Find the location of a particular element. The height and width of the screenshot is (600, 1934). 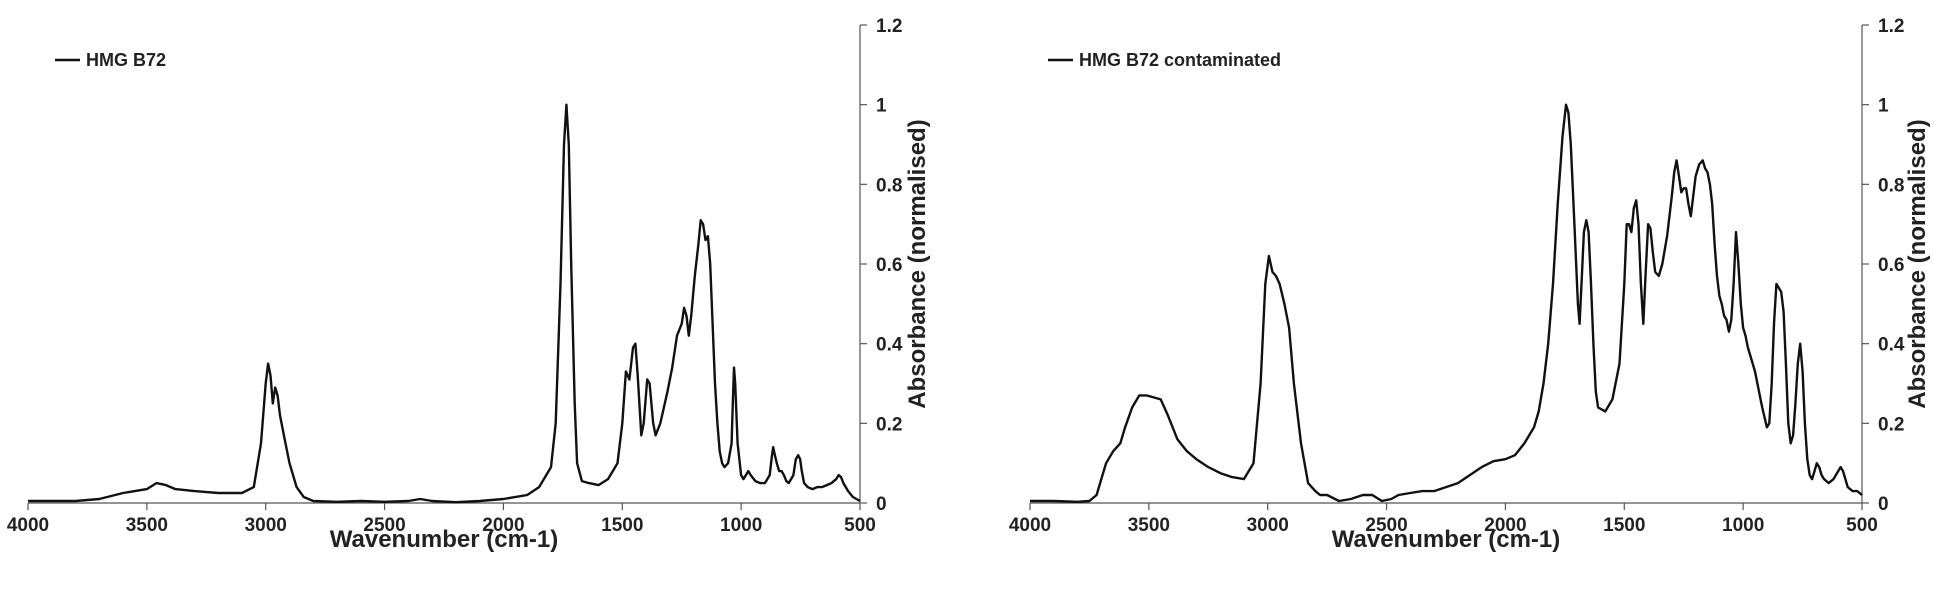

y-ticks-left: 0 0.2 0.4 0.6 0.8 1 1.2 is located at coordinates (881, 265).